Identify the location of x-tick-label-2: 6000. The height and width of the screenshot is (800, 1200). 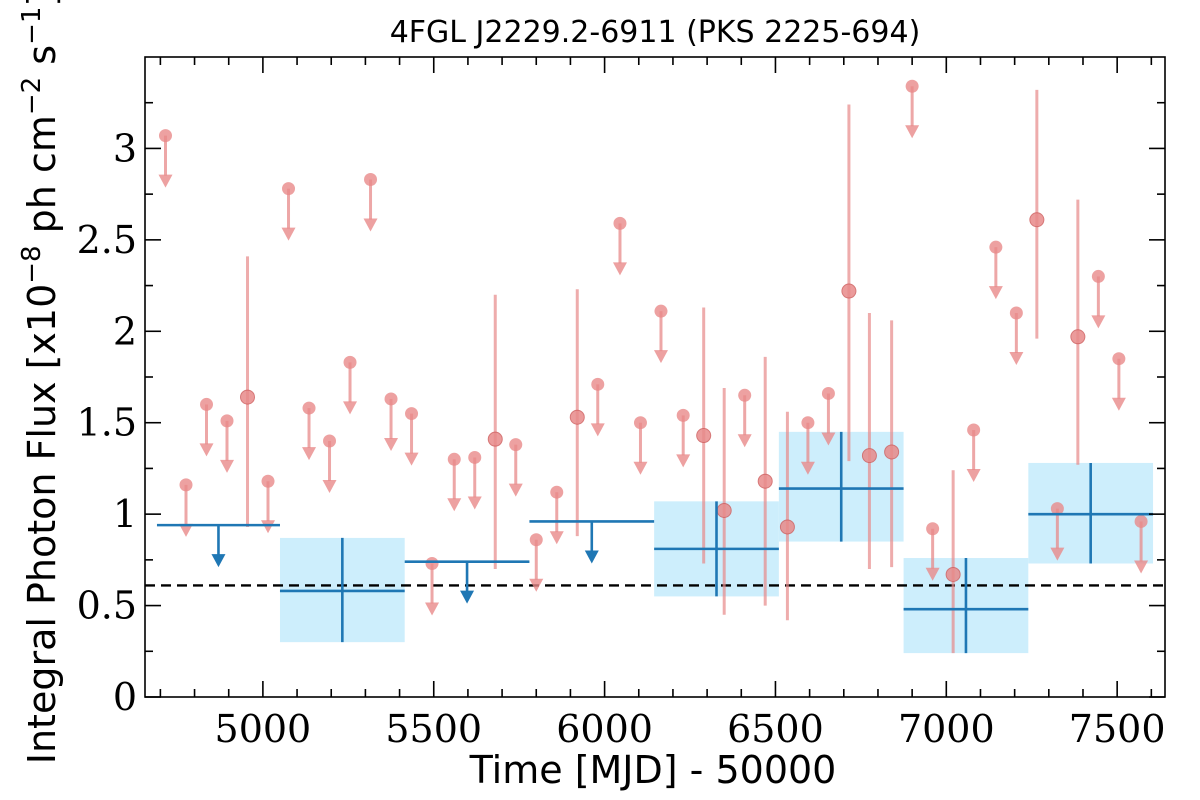
(604, 729).